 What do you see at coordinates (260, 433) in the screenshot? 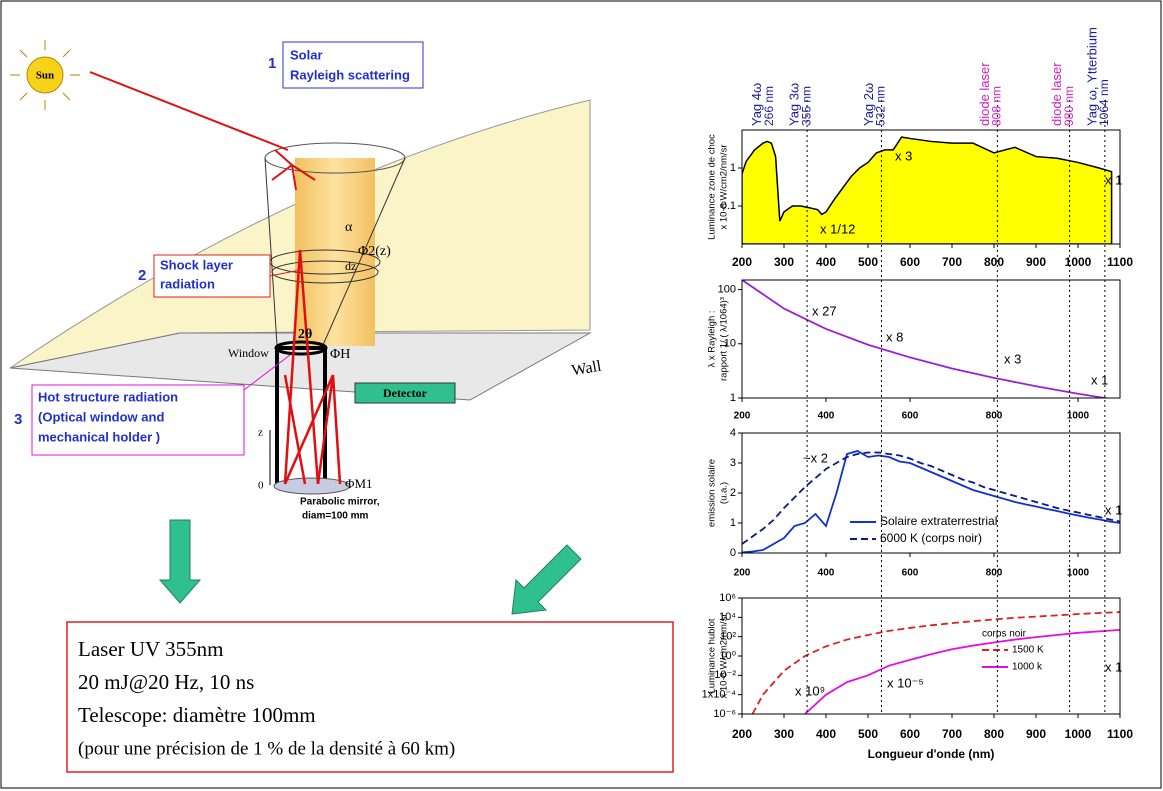
I see `z-label: z` at bounding box center [260, 433].